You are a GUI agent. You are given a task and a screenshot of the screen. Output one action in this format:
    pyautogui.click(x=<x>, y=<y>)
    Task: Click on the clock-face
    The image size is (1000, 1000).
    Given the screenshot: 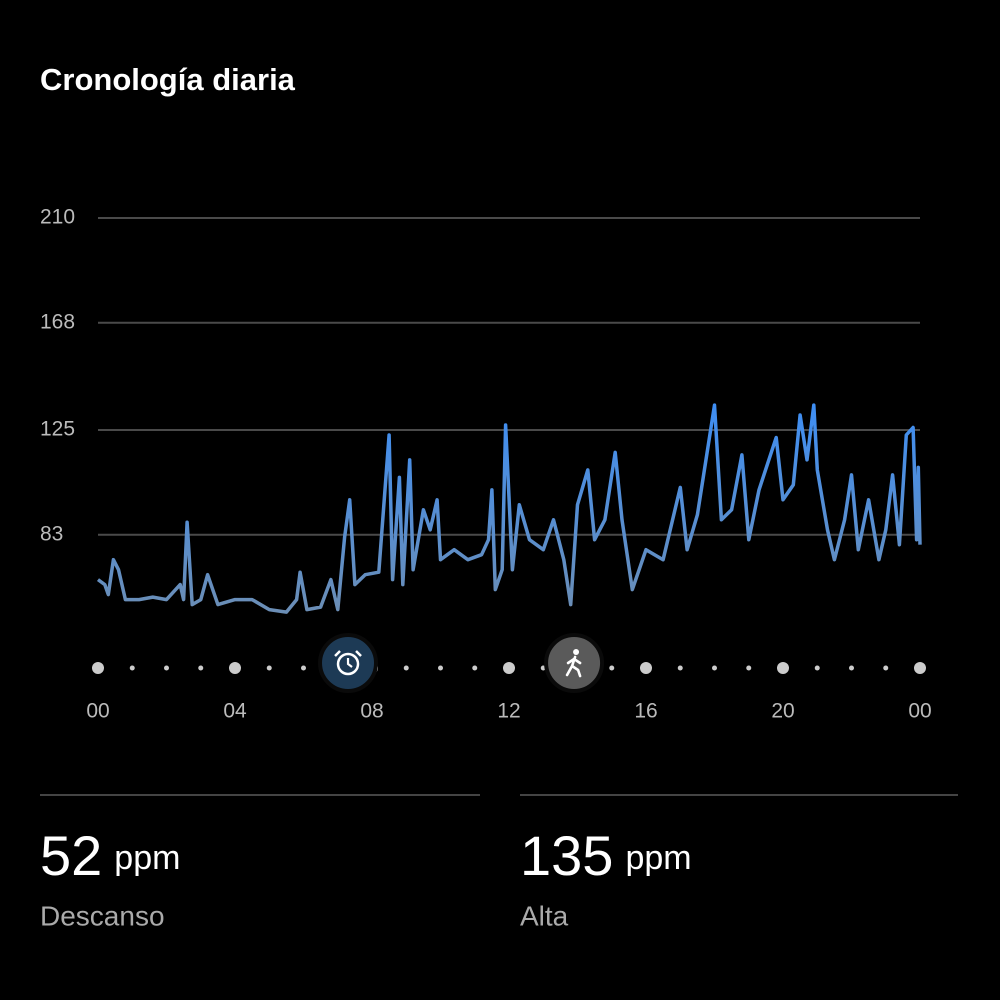 What is the action you would take?
    pyautogui.click(x=348, y=664)
    